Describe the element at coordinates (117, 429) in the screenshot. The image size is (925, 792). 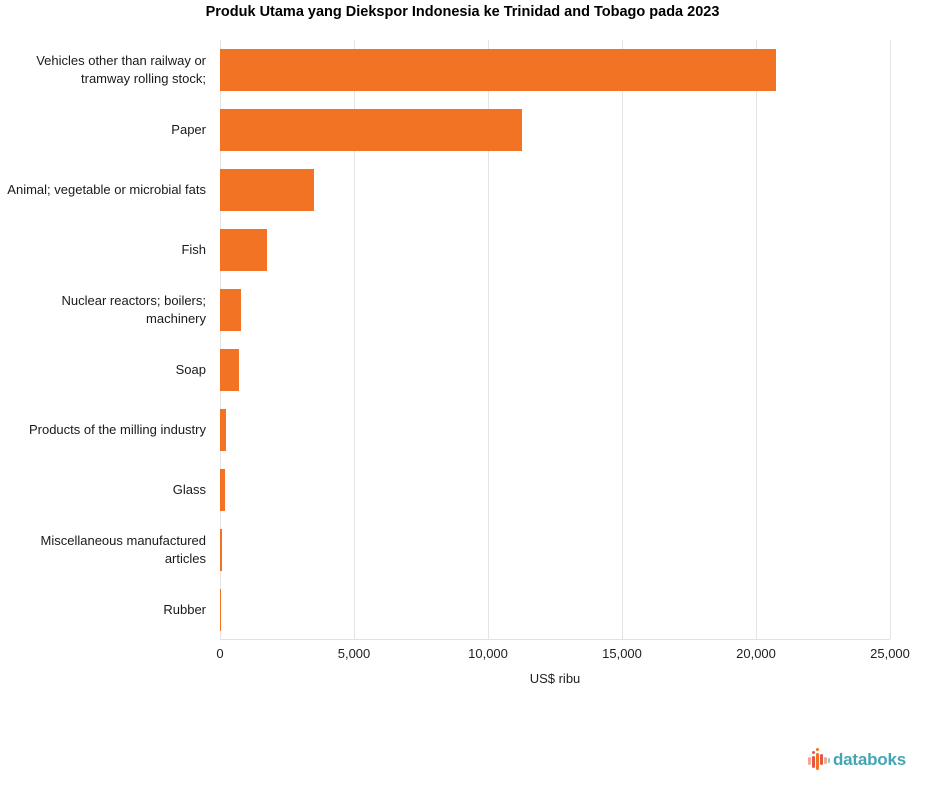
I see `y-axis-label: Products of the milling industry` at that location.